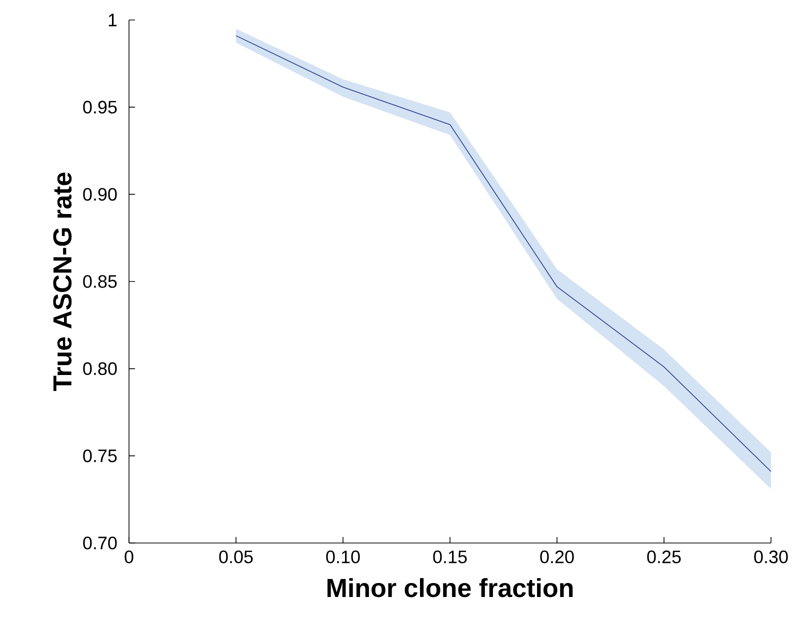 This screenshot has height=643, width=792. Describe the element at coordinates (112, 20) in the screenshot. I see `y-tick-label: 1` at that location.